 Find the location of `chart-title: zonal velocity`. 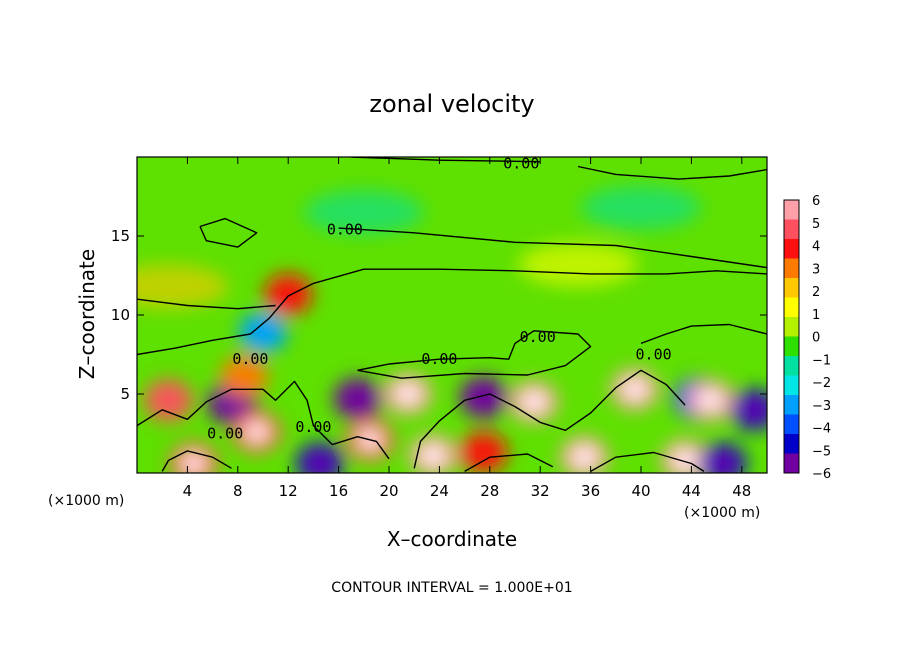

chart-title: zonal velocity is located at coordinates (451, 104).